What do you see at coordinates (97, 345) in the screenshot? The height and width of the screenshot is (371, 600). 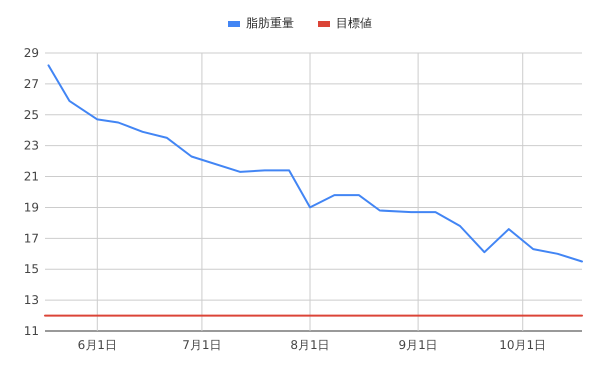 I see `x-tick-label: 6月1日` at bounding box center [97, 345].